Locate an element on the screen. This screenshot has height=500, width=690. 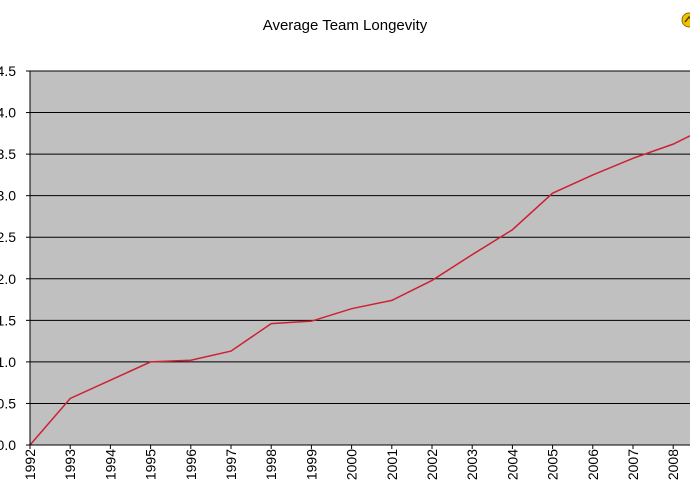
y-tick-label: 0.0 is located at coordinates (8, 445).